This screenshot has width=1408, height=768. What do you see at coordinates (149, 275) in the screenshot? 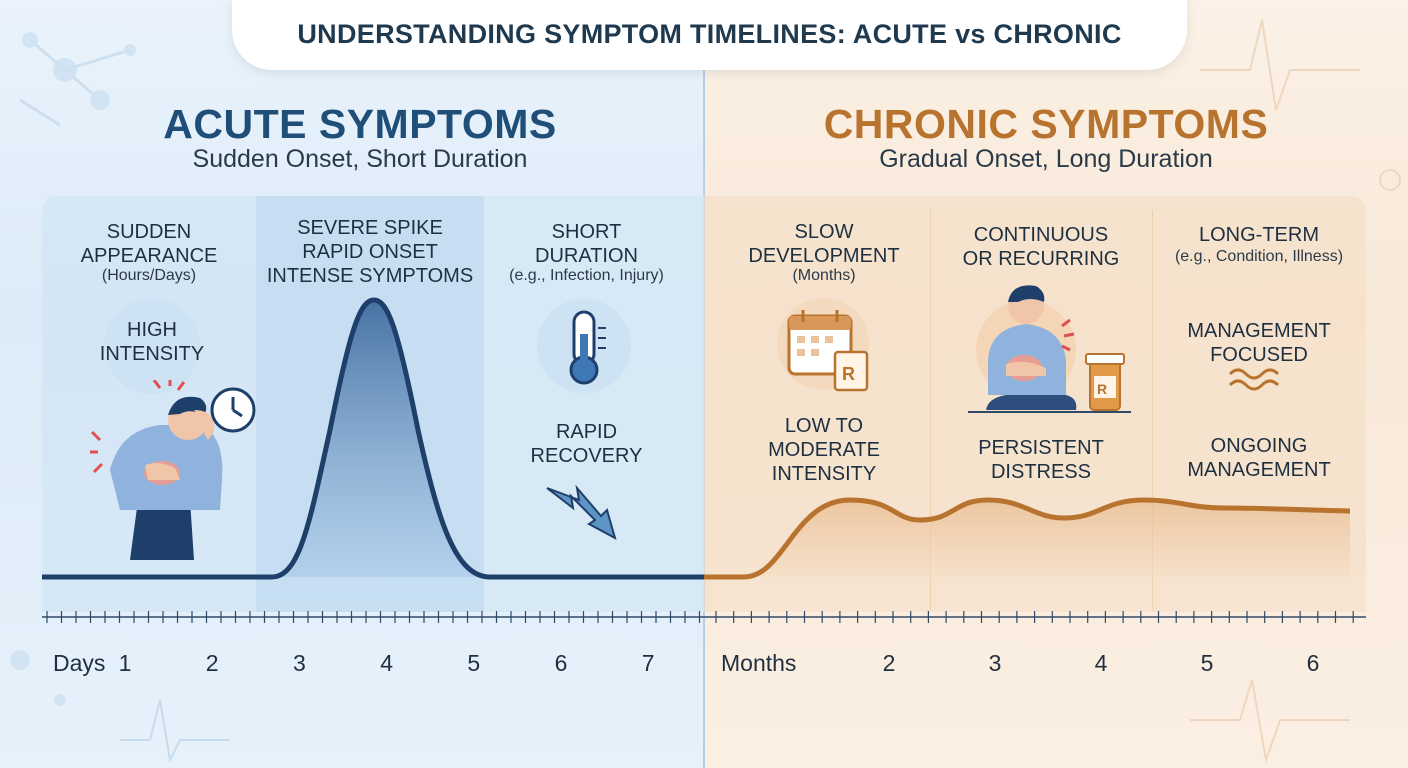
I see `acute-col1-note: (Hours/Days)` at bounding box center [149, 275].